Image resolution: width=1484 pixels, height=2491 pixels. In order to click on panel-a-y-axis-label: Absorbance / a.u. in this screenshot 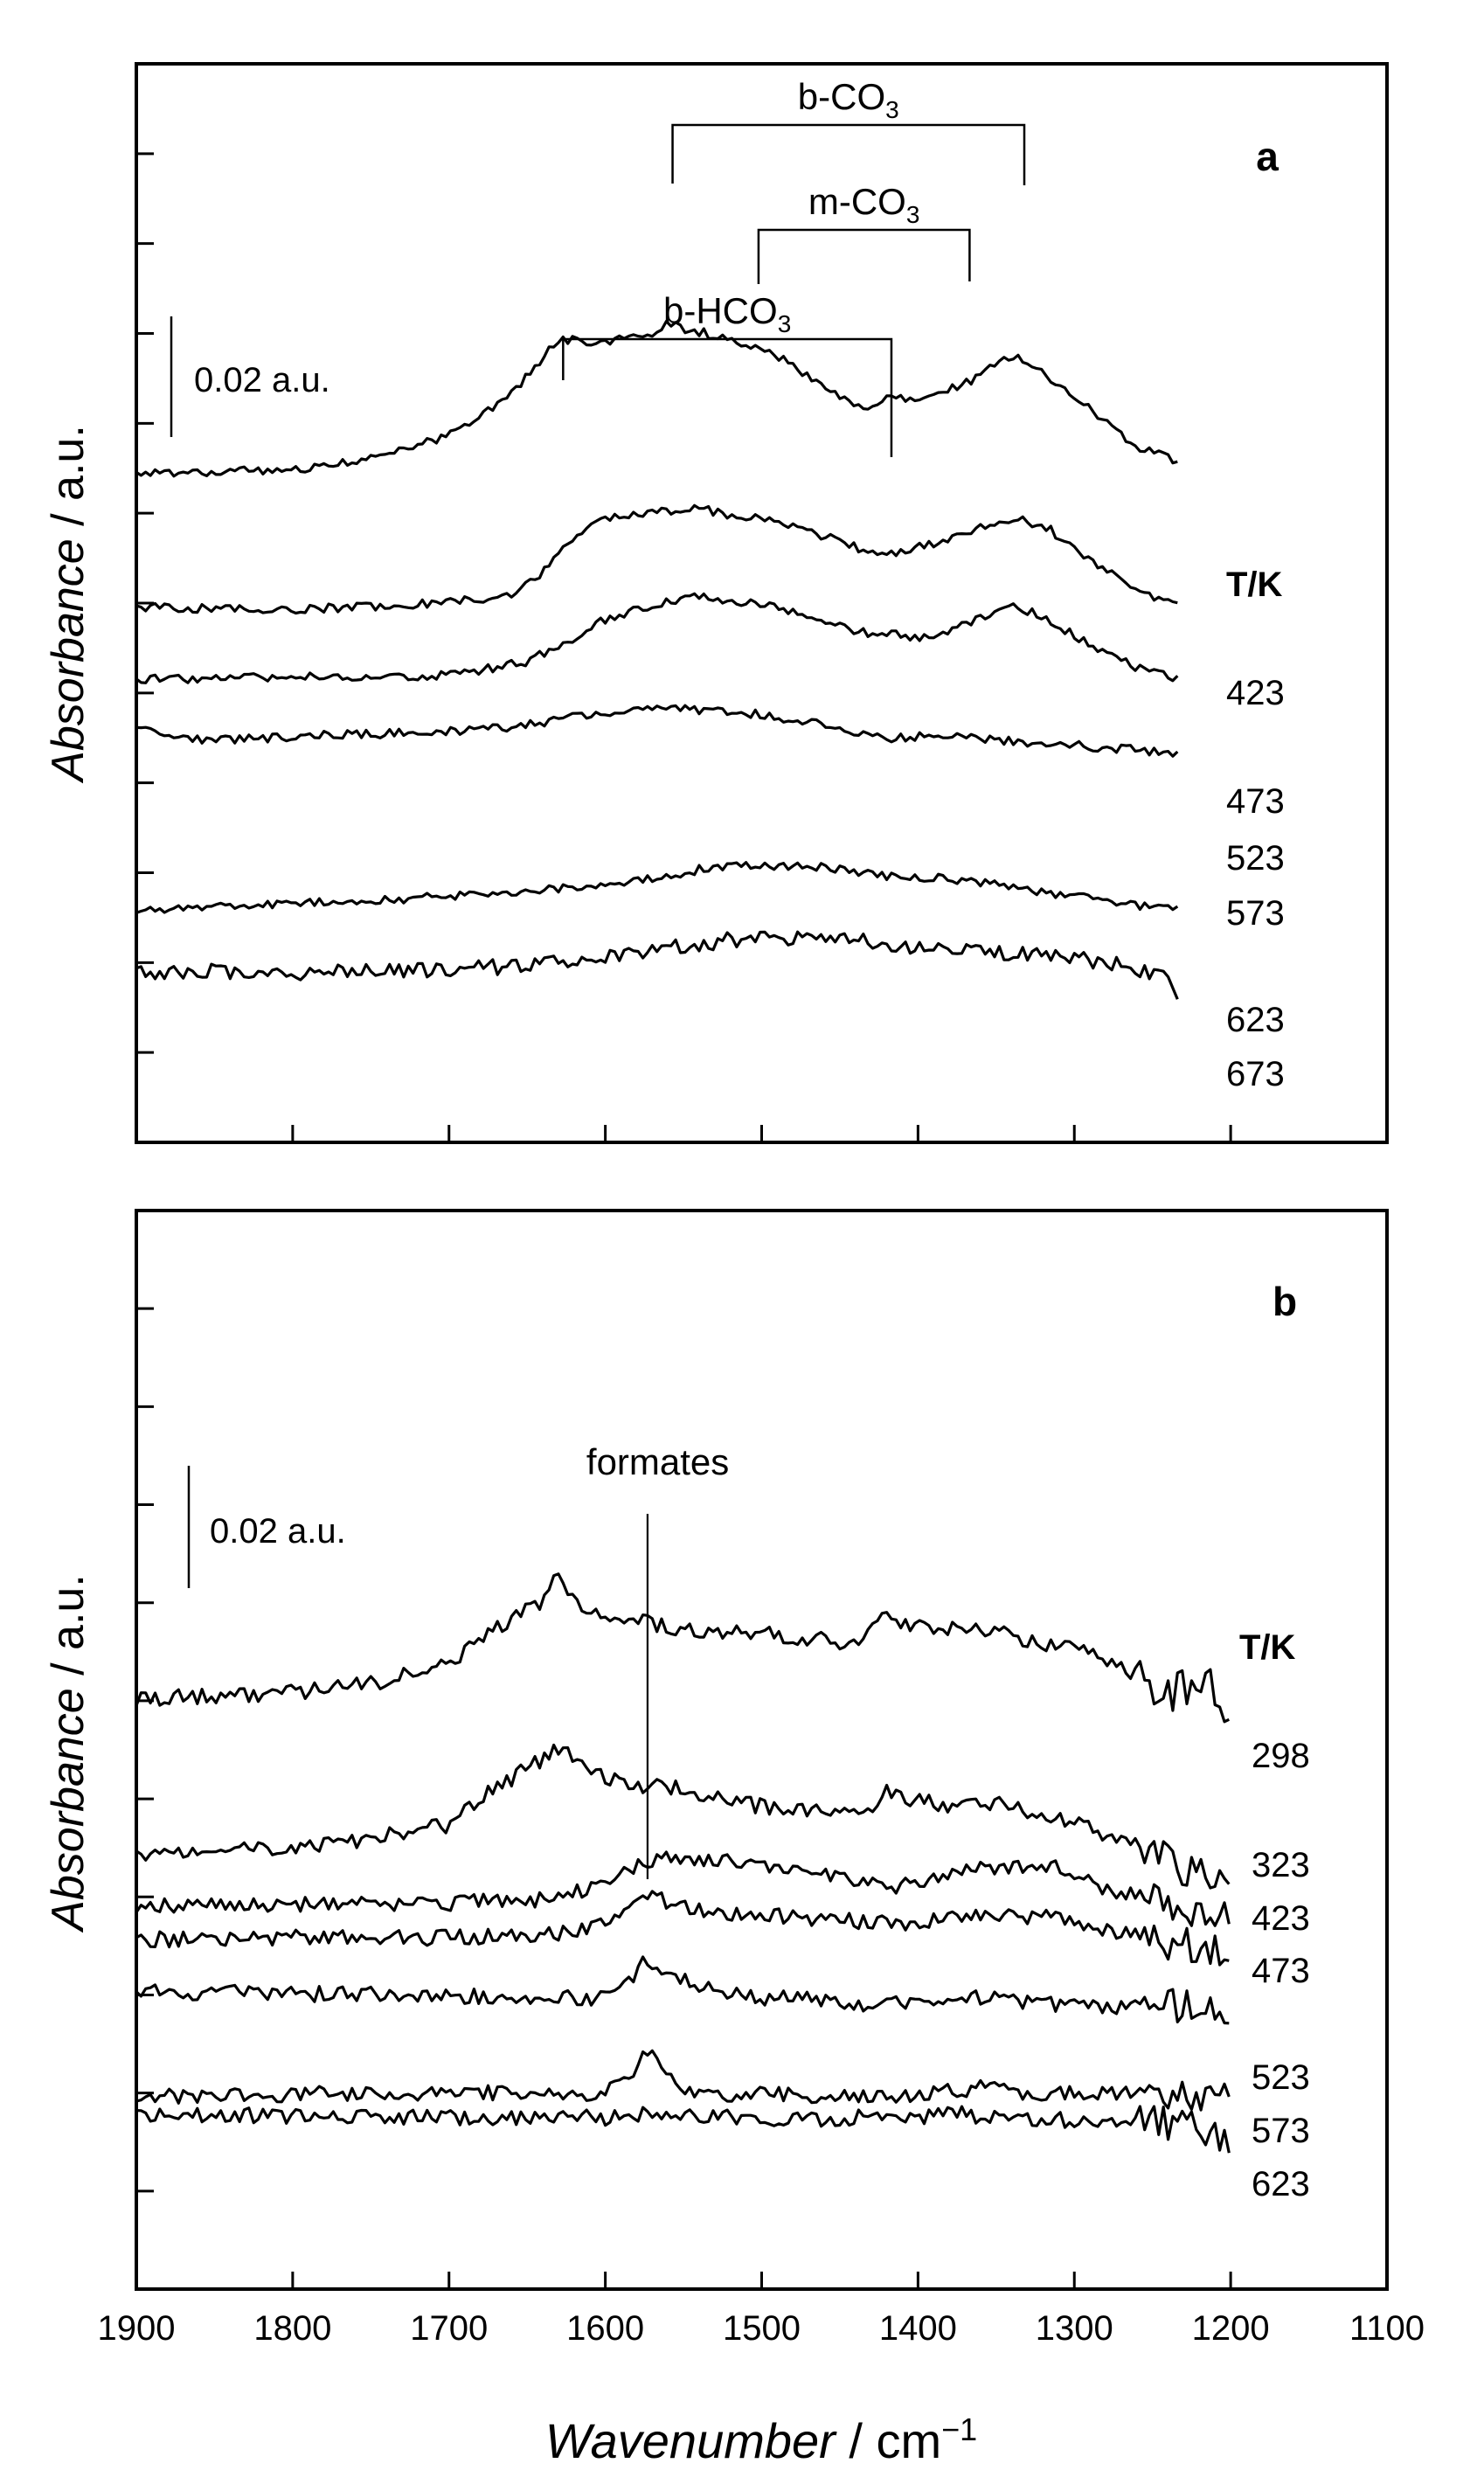, I will do `click(68, 605)`.